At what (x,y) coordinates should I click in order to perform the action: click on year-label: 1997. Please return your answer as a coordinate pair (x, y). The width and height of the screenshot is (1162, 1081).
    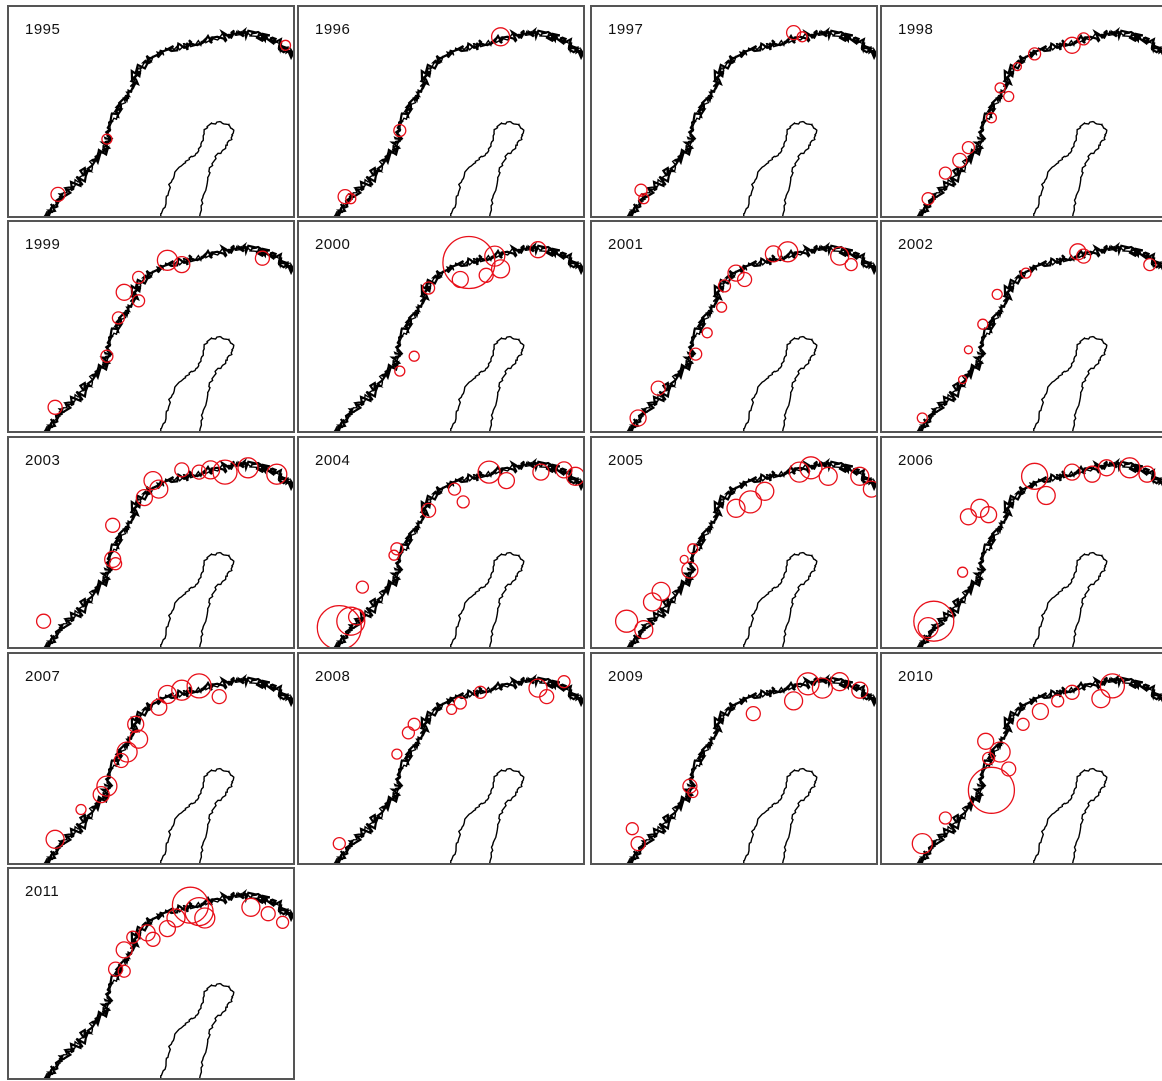
    Looking at the image, I should click on (626, 29).